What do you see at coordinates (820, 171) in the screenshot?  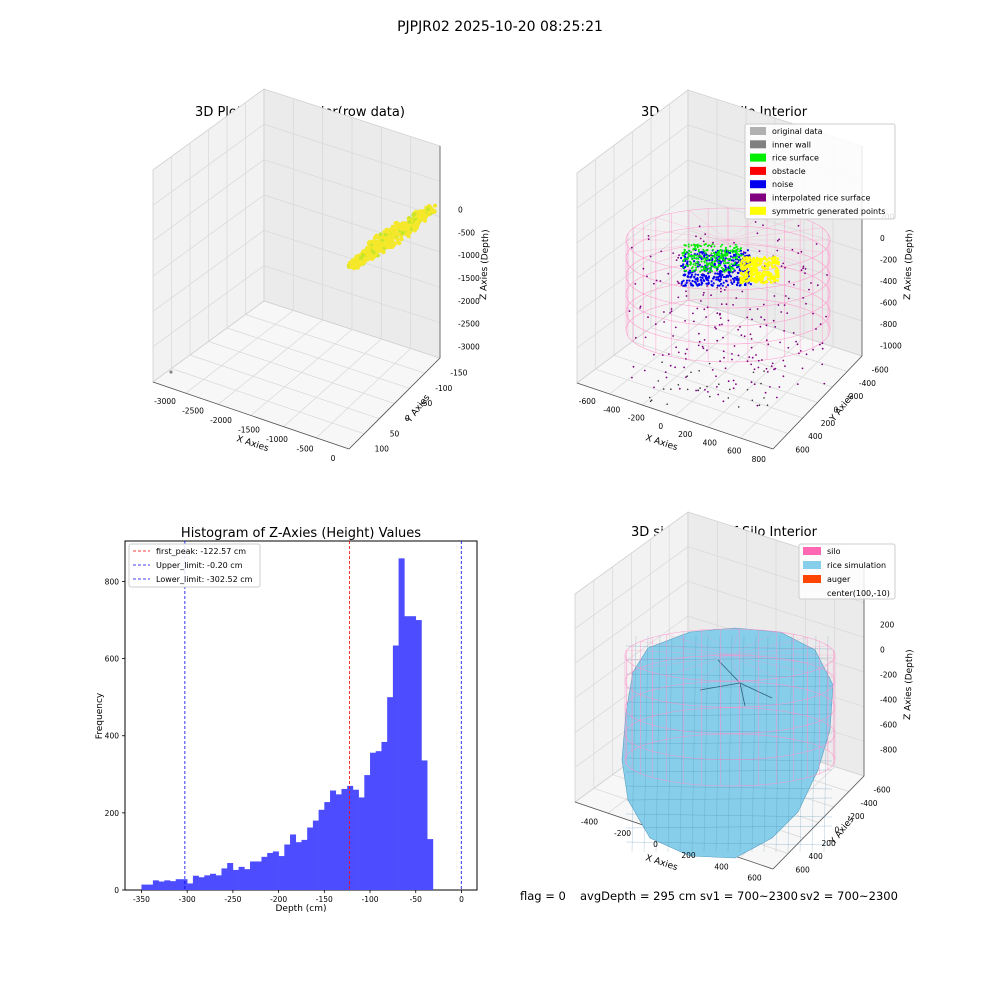 I see `classify-legend-frame` at bounding box center [820, 171].